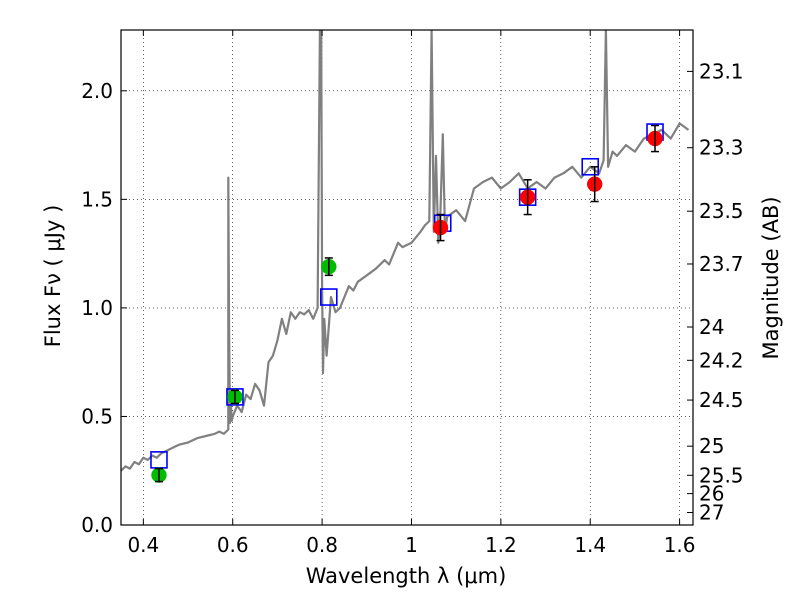 The height and width of the screenshot is (600, 800). I want to click on y-tick-label: 0.5, so click(97, 416).